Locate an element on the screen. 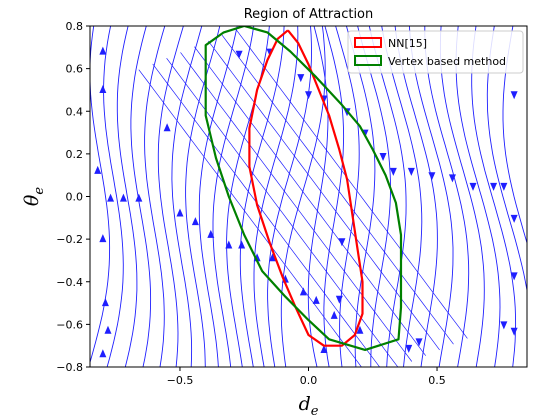 This screenshot has height=418, width=541. legend-box is located at coordinates (435, 52).